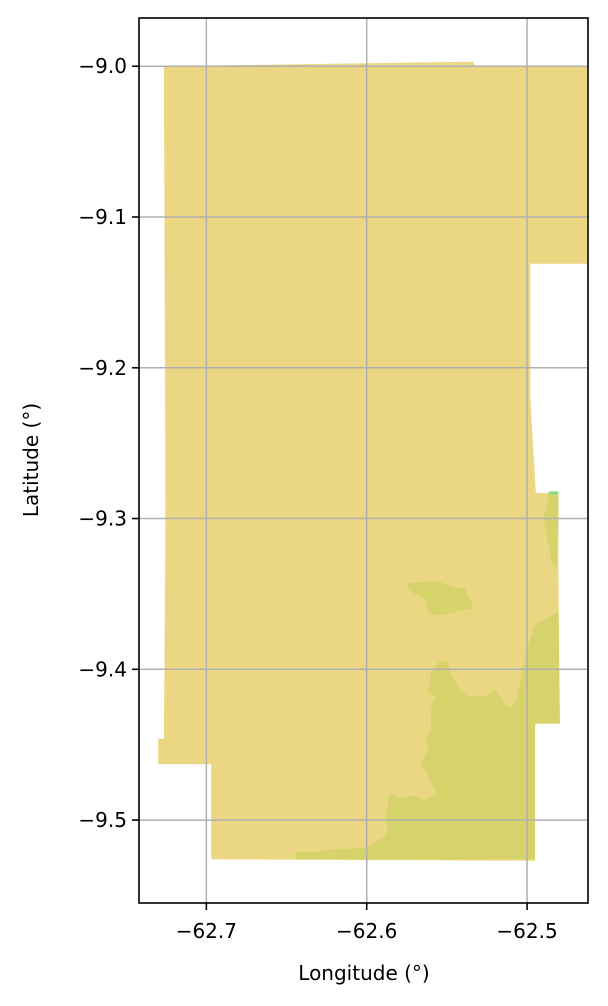 This screenshot has width=608, height=1006. I want to click on secondary-region-west-band, so click(448, 741).